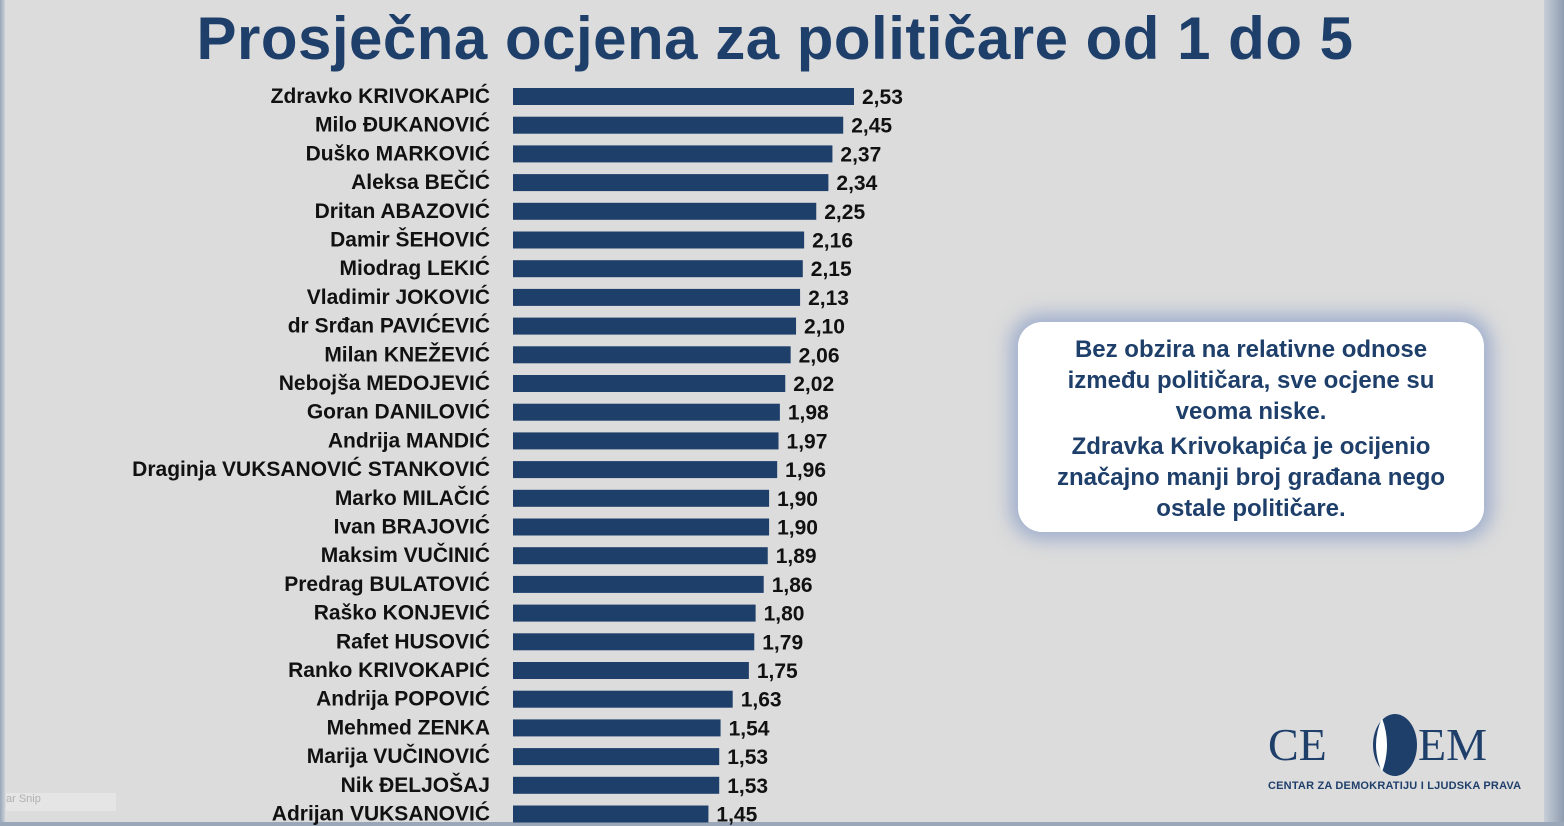  What do you see at coordinates (808, 413) in the screenshot?
I see `value-label: 1,98` at bounding box center [808, 413].